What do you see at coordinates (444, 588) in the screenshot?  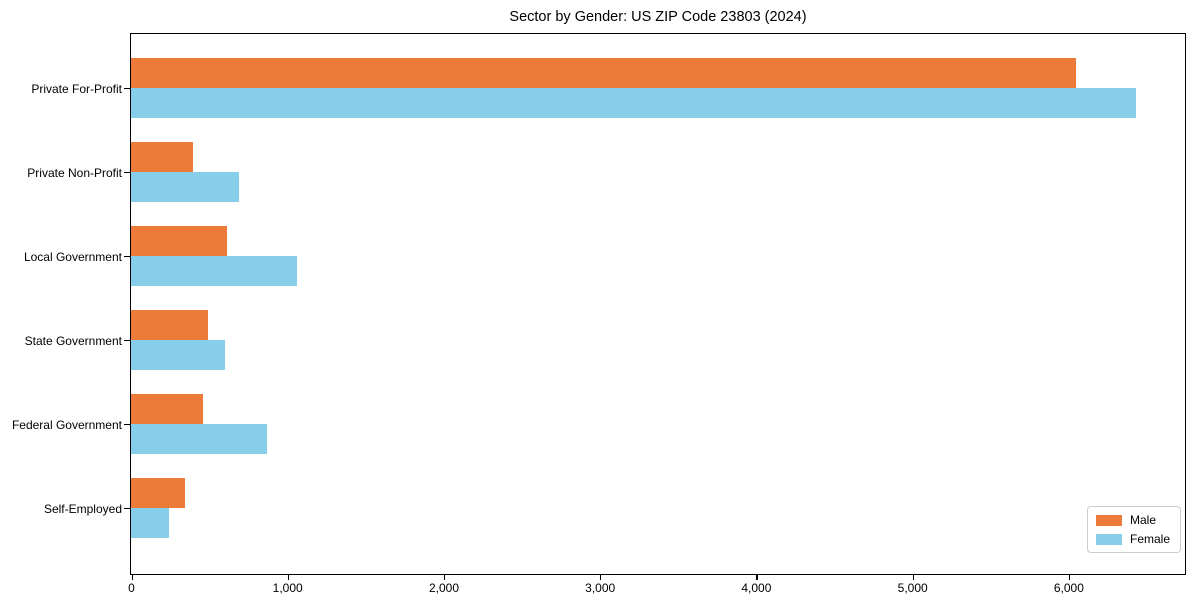 I see `x-tick-label: 2,000` at bounding box center [444, 588].